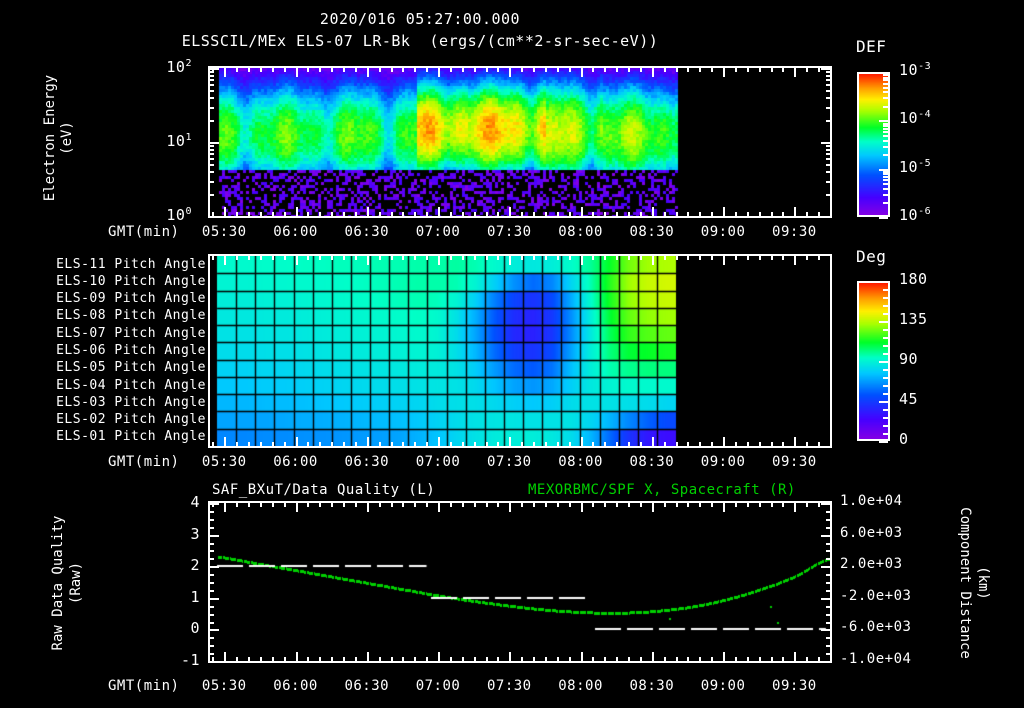 The width and height of the screenshot is (1024, 708). What do you see at coordinates (909, 359) in the screenshot?
I see `deg-colorbar-tick-label: 90` at bounding box center [909, 359].